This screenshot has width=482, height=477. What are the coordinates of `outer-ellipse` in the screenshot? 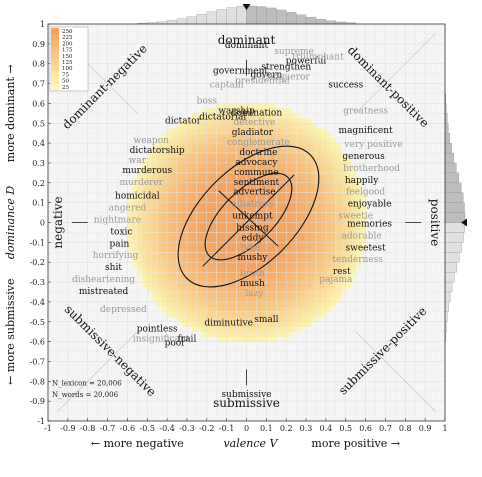 It's located at (248, 216).